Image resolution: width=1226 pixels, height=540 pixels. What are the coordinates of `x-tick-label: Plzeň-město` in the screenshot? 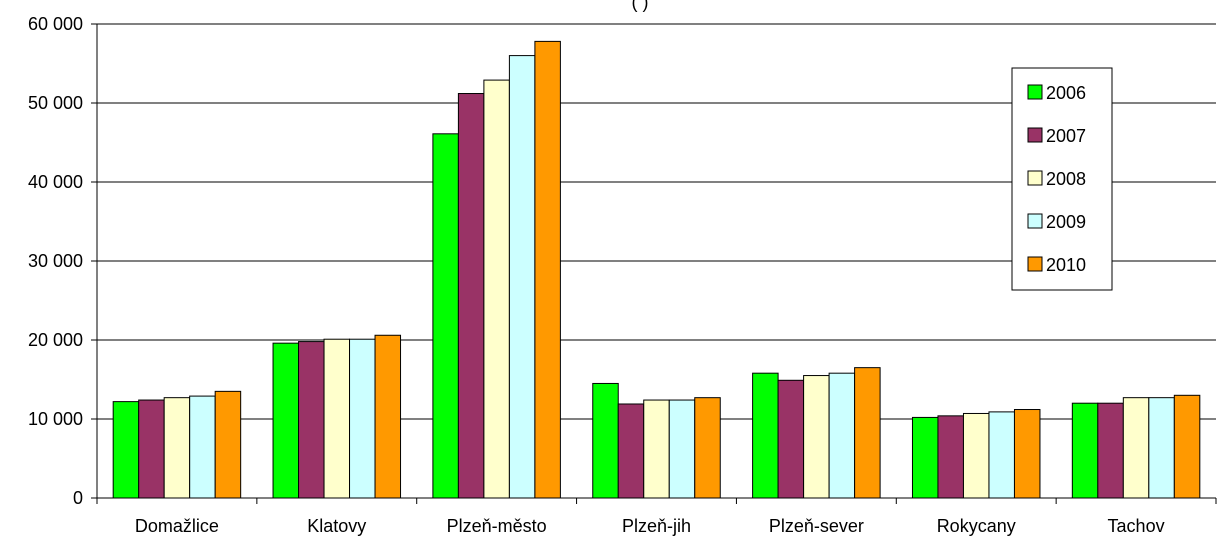 It's located at (497, 526).